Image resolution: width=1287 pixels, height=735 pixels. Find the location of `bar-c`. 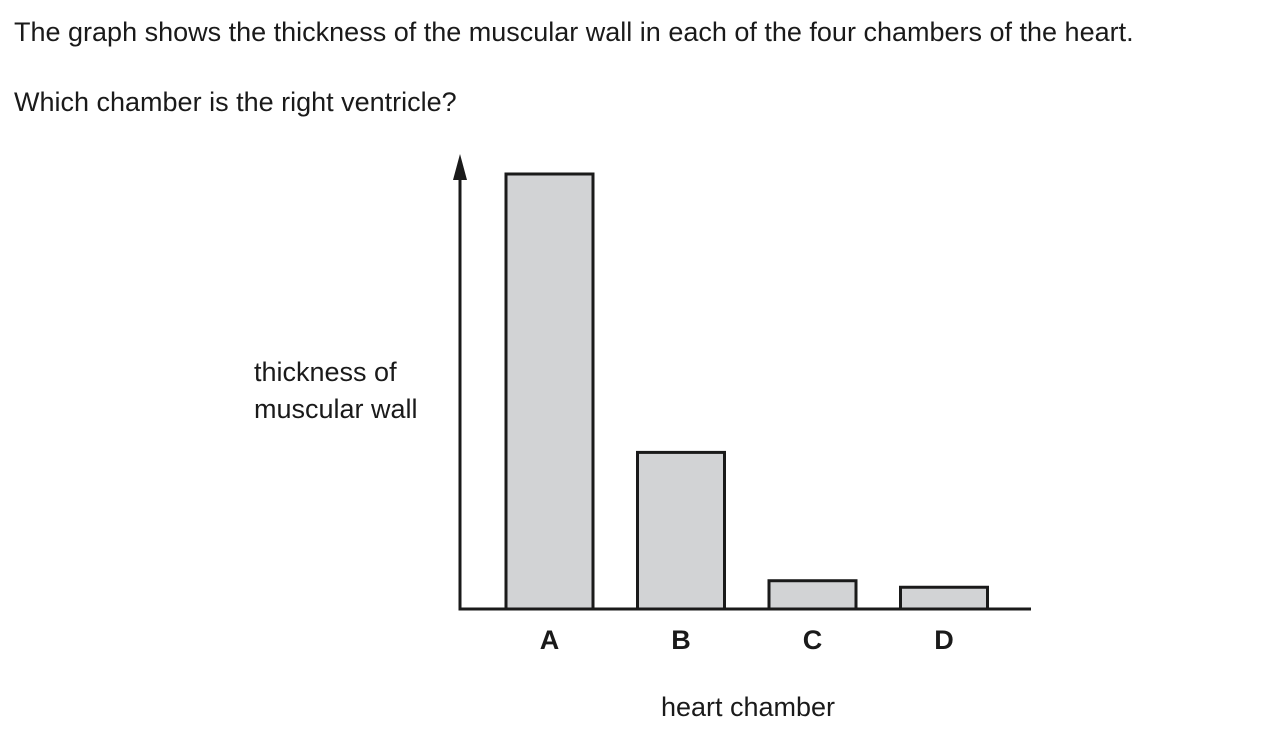

bar-c is located at coordinates (812, 595).